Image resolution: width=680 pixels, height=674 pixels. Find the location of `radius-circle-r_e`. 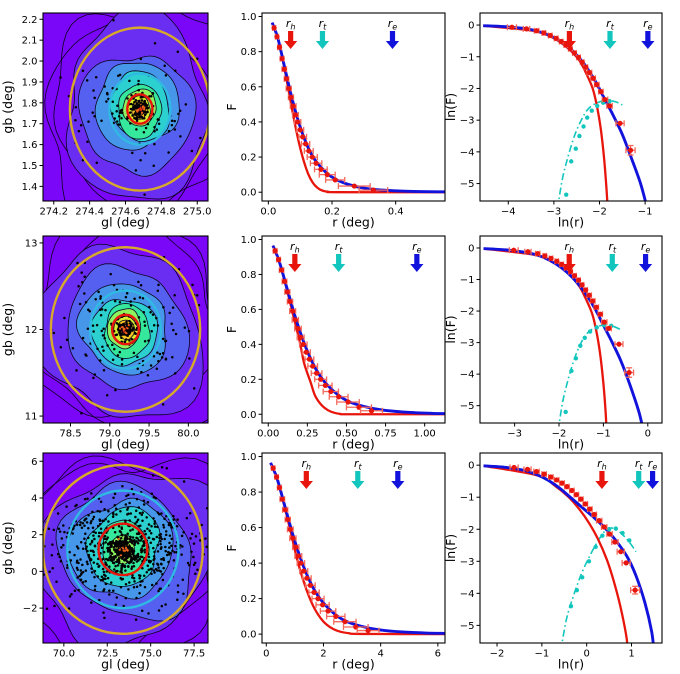

radius-circle-r_e is located at coordinates (125, 329).